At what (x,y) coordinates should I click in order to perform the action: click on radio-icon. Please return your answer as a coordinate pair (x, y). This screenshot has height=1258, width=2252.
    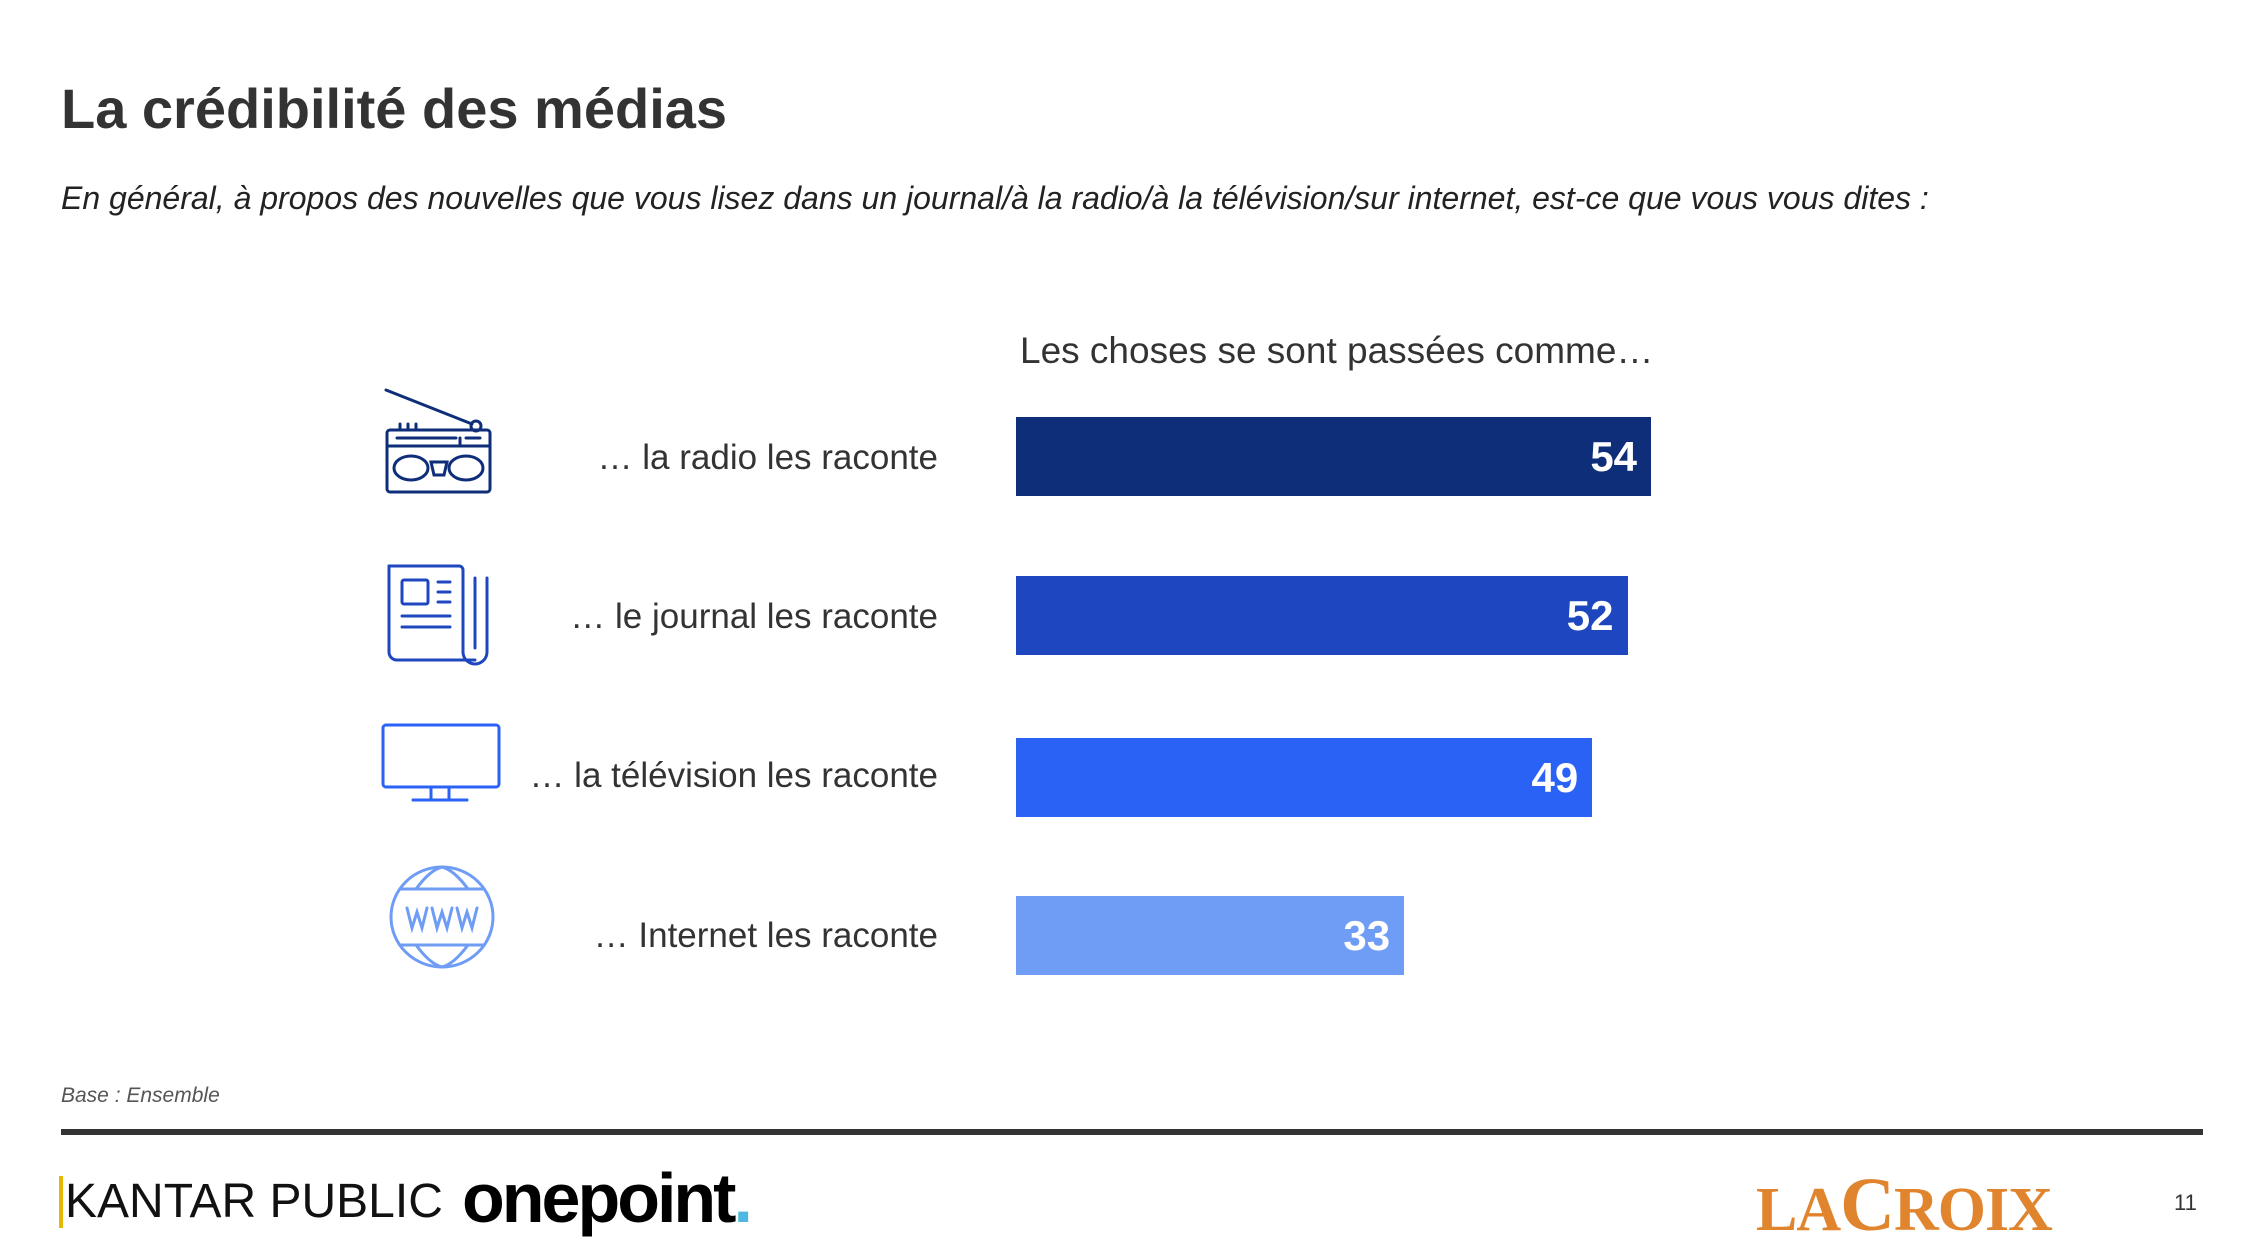
    Looking at the image, I should click on (438, 441).